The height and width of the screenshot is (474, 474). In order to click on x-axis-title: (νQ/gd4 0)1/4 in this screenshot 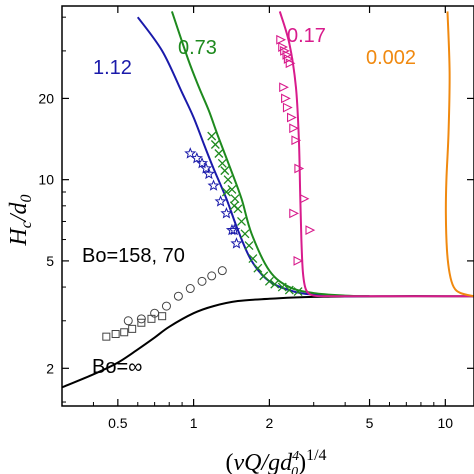, I will do `click(275, 460)`.